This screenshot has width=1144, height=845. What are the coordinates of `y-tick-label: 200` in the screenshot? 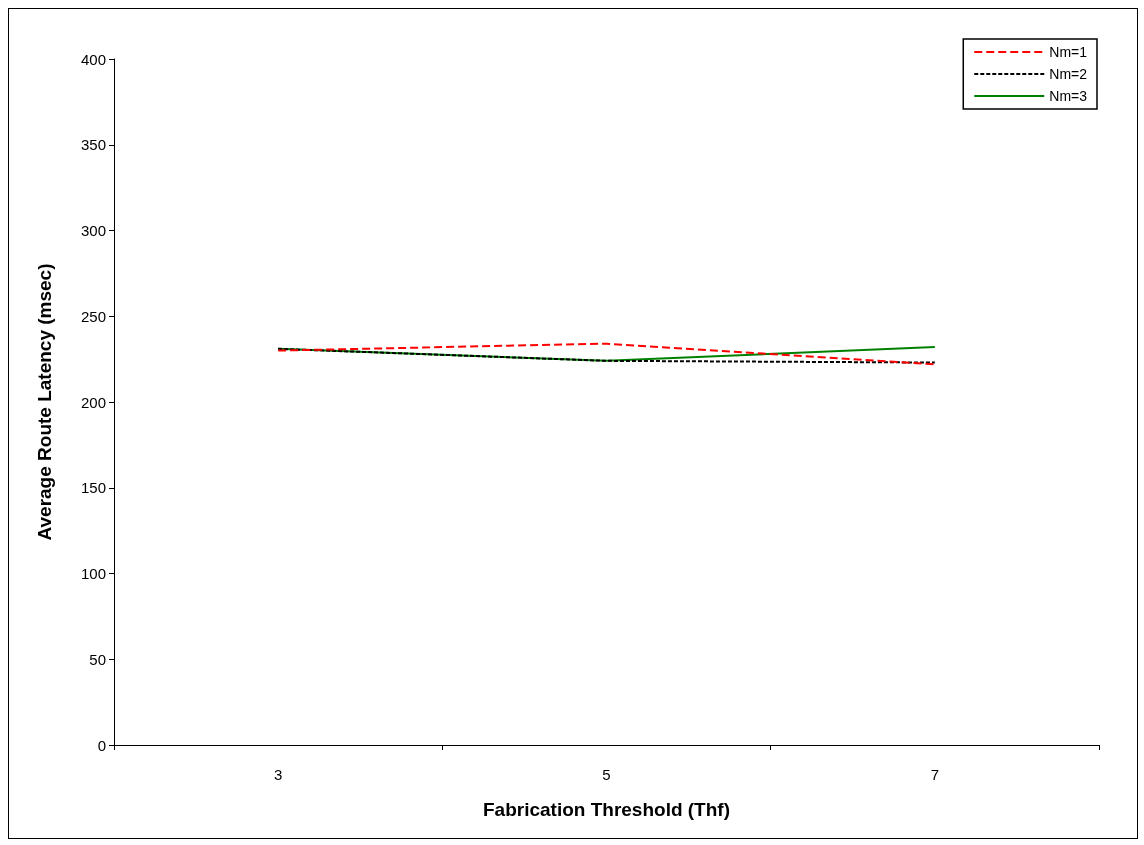 It's located at (93, 402).